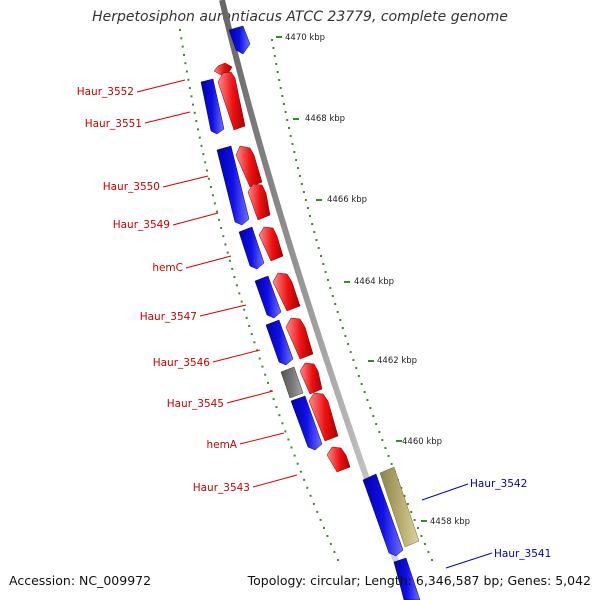 The width and height of the screenshot is (600, 600). Describe the element at coordinates (131, 187) in the screenshot. I see `gene-label: Haur_3550` at that location.